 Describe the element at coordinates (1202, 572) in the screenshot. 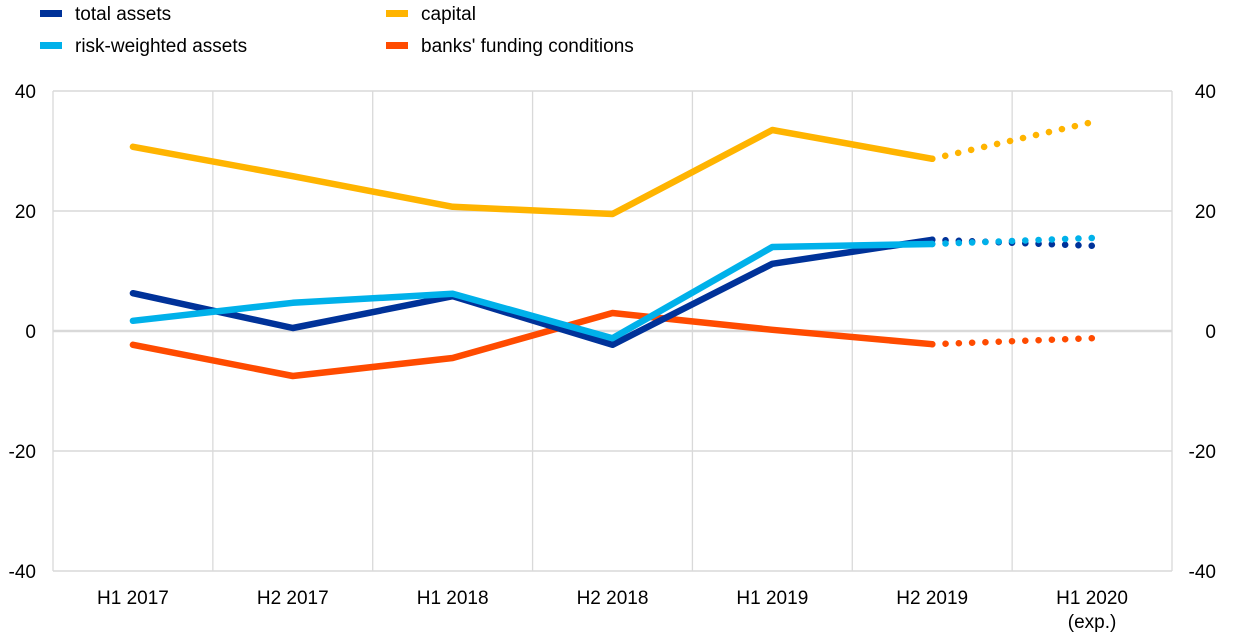

I see `y-tick-label-right: -40` at that location.